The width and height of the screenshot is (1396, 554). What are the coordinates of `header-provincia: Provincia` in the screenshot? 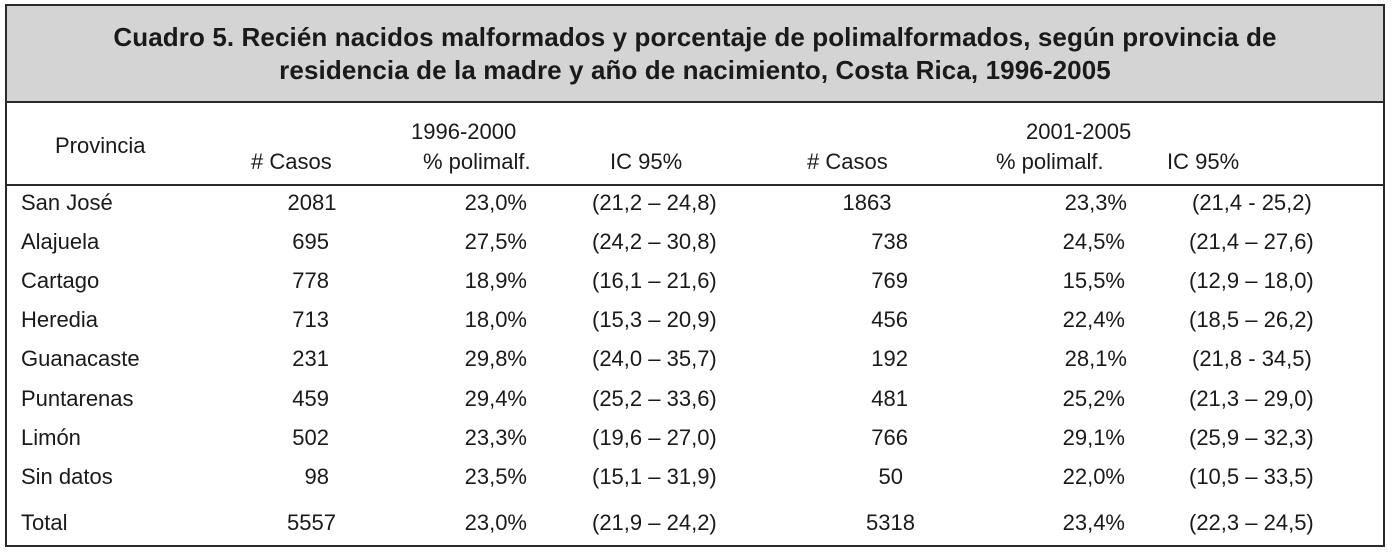 It's located at (100, 145).